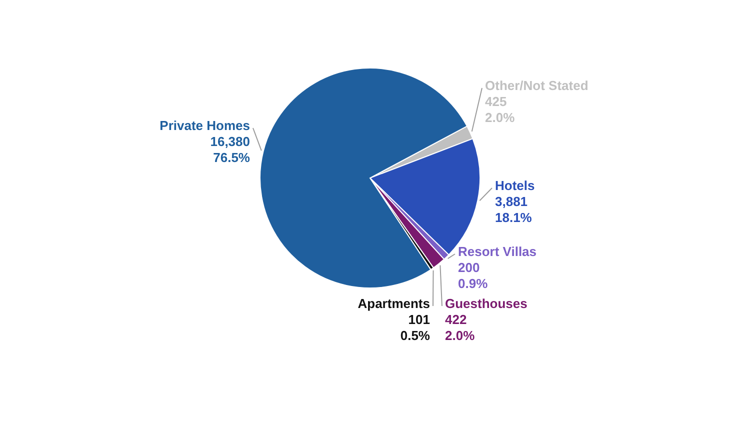 The height and width of the screenshot is (430, 736). What do you see at coordinates (500, 109) in the screenshot?
I see `data-label: 425 2.0%` at bounding box center [500, 109].